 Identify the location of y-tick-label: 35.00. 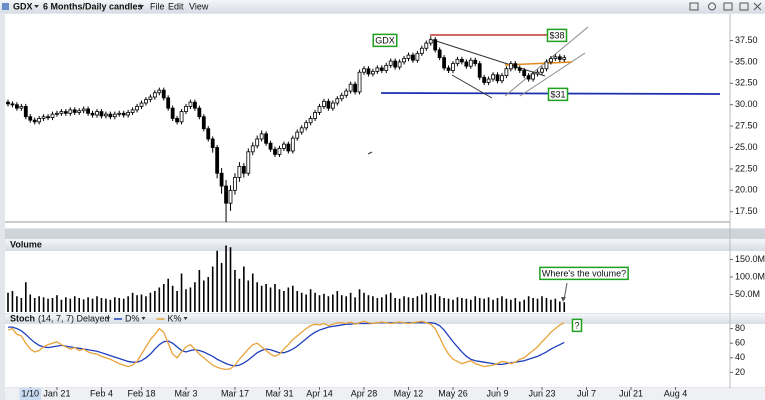
(746, 61).